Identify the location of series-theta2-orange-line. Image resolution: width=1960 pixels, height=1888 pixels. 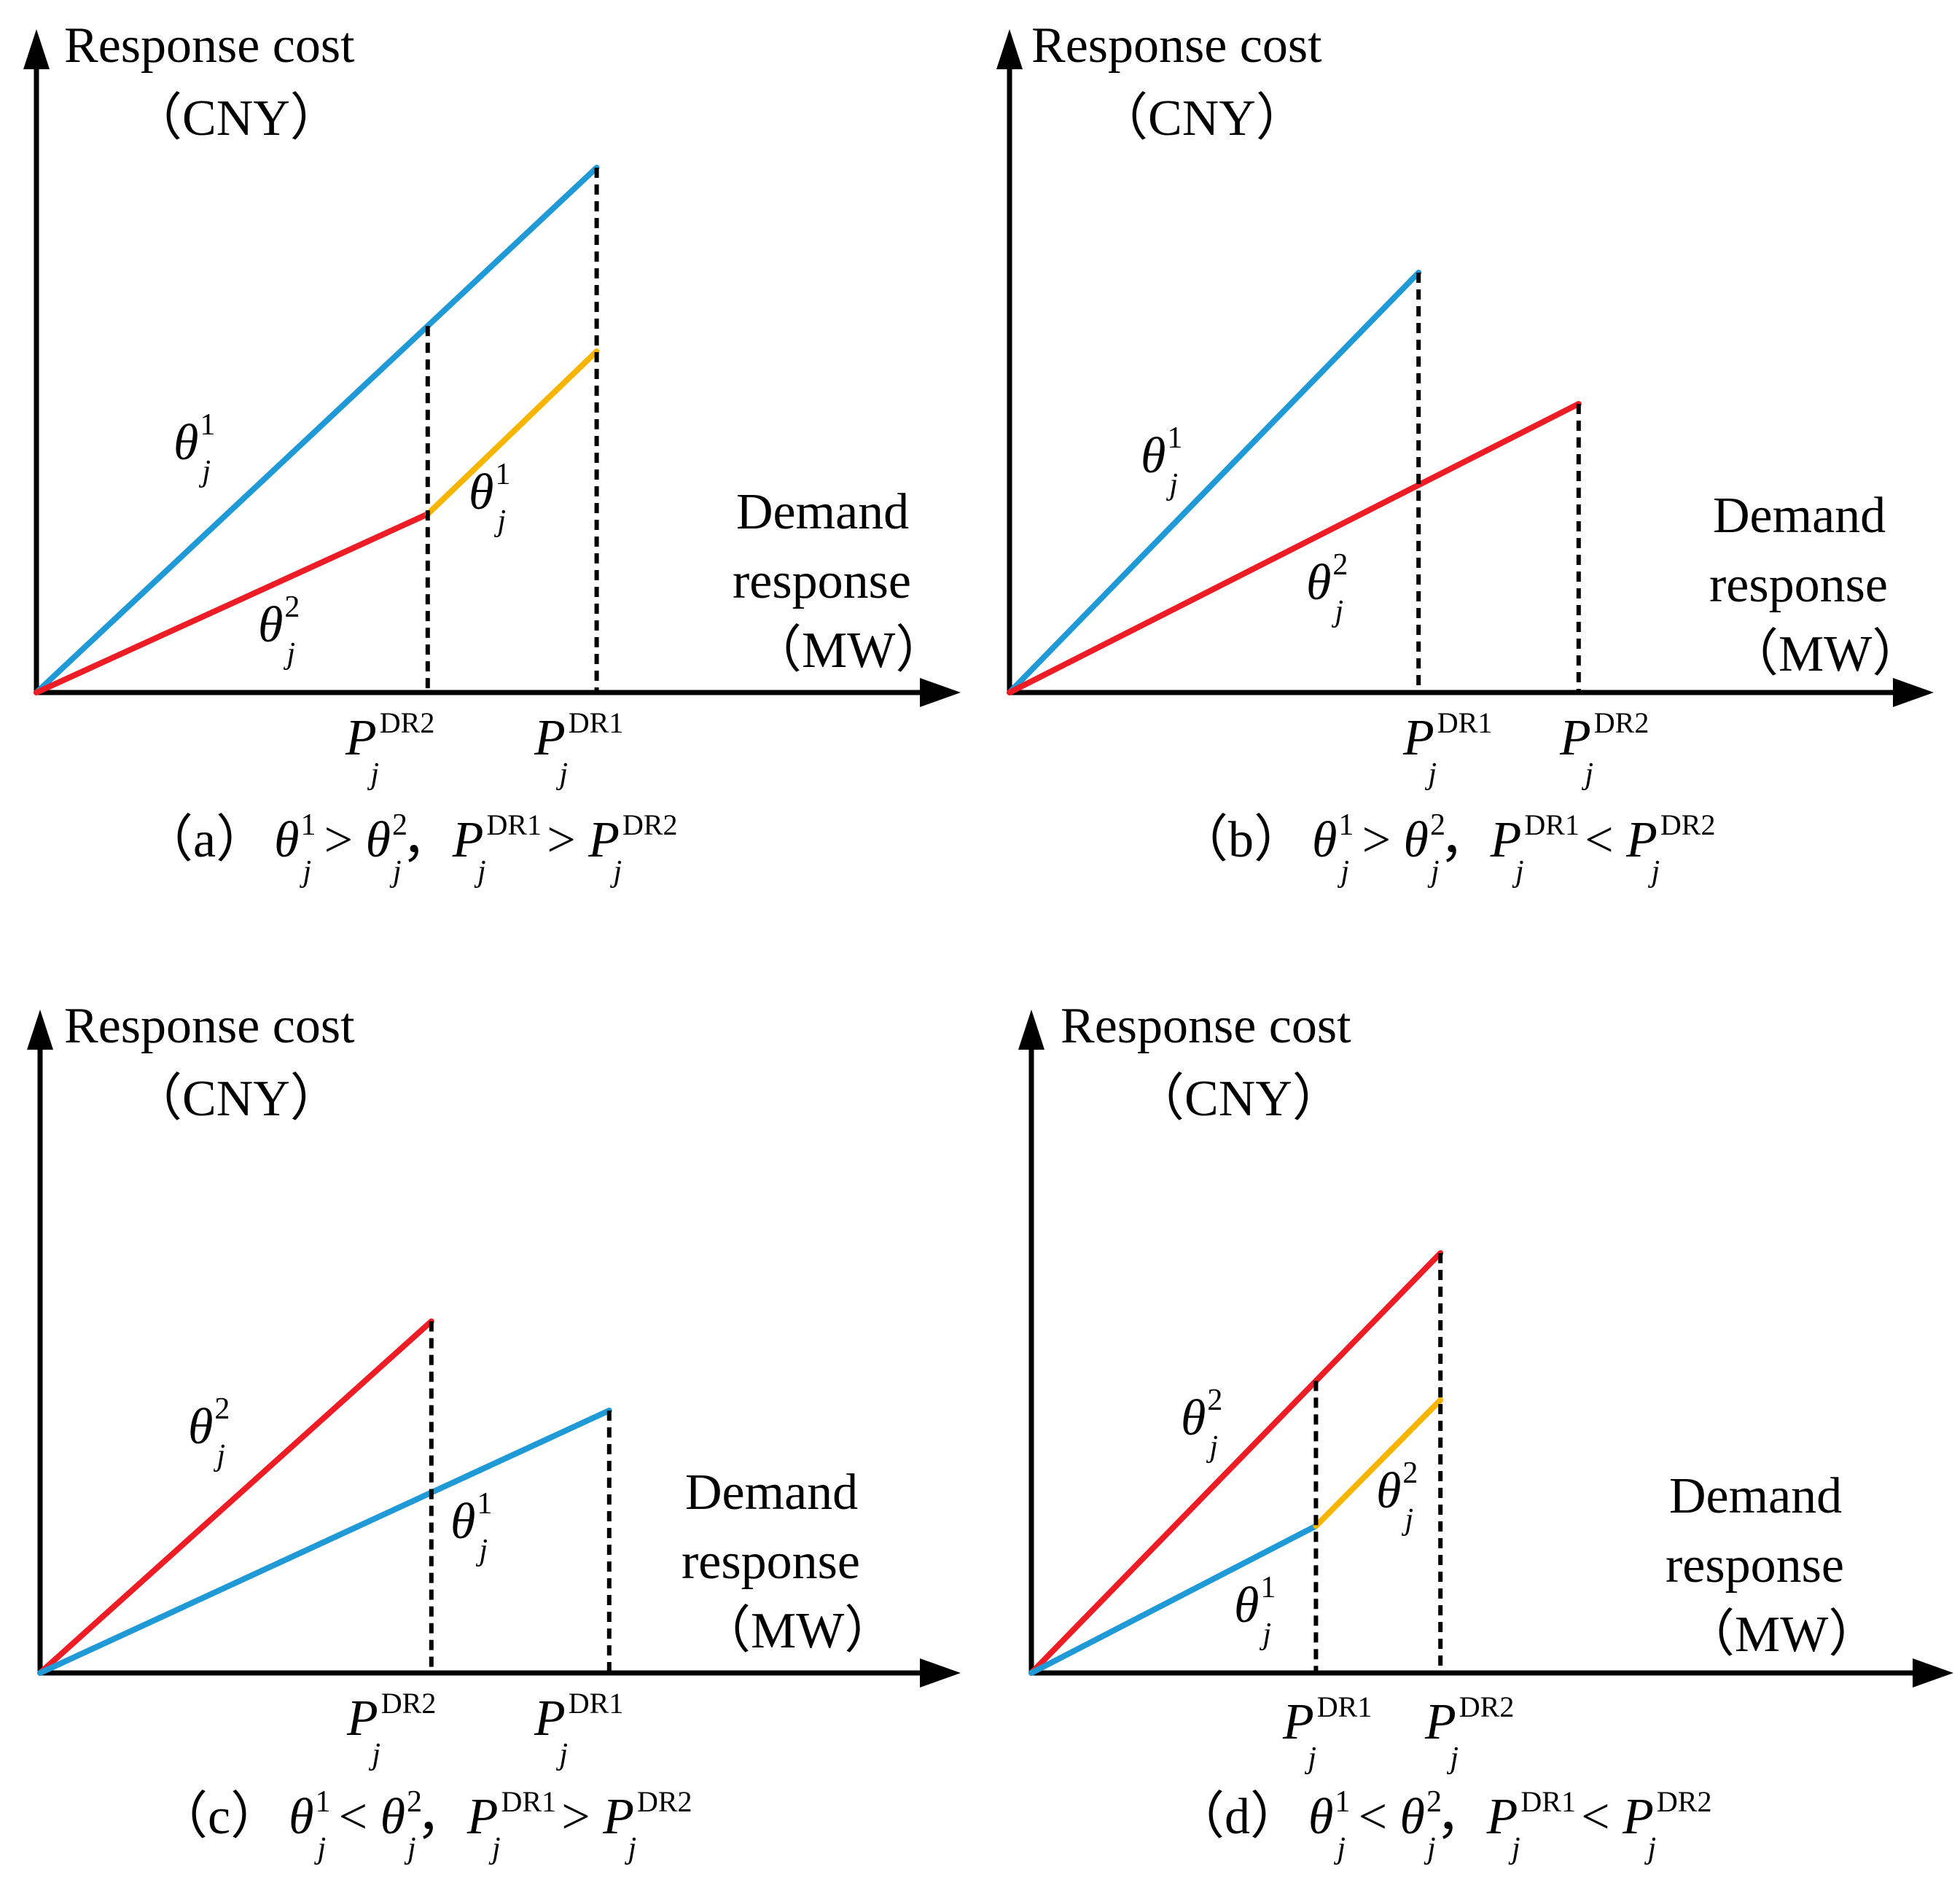
(1379, 1463).